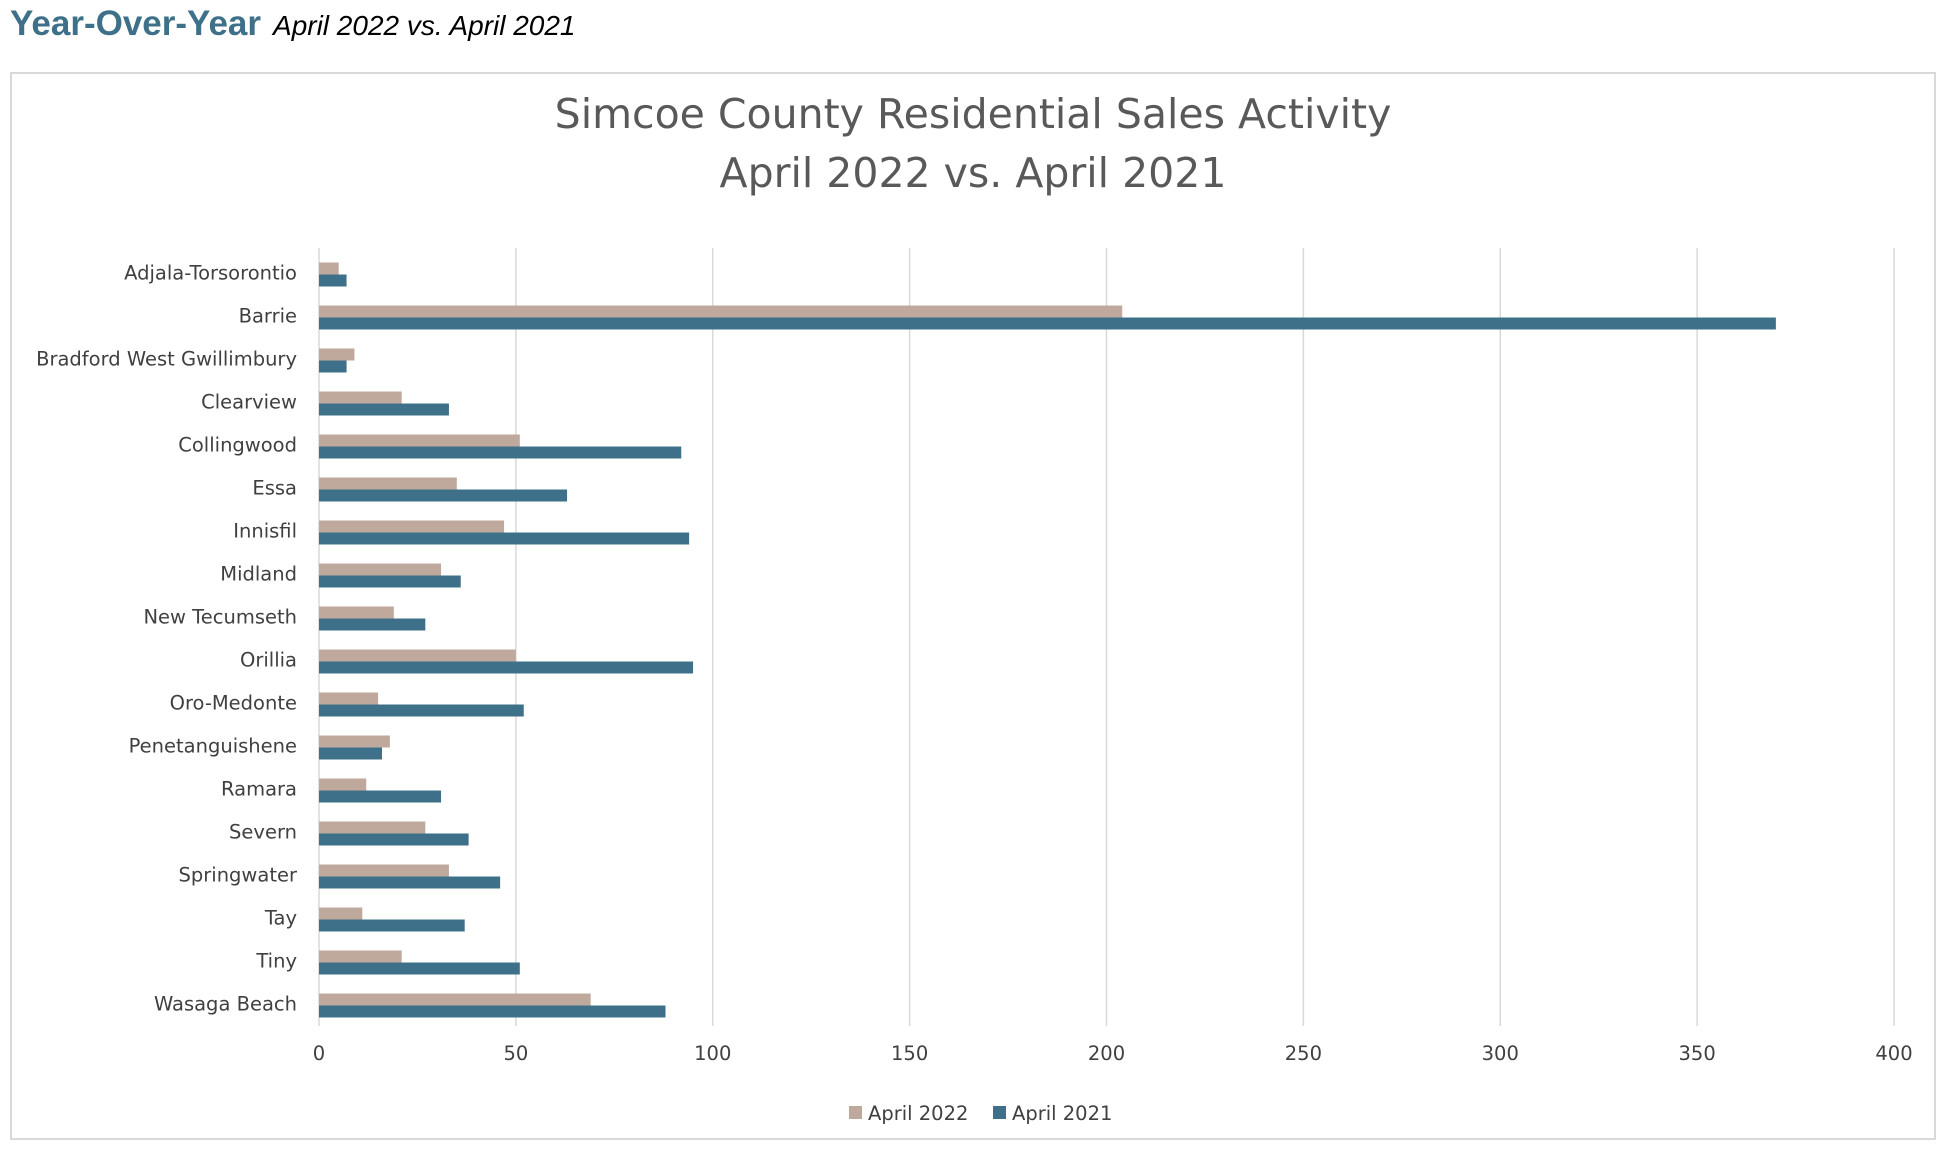 The width and height of the screenshot is (1946, 1150). I want to click on category-label: Tiny, so click(276, 961).